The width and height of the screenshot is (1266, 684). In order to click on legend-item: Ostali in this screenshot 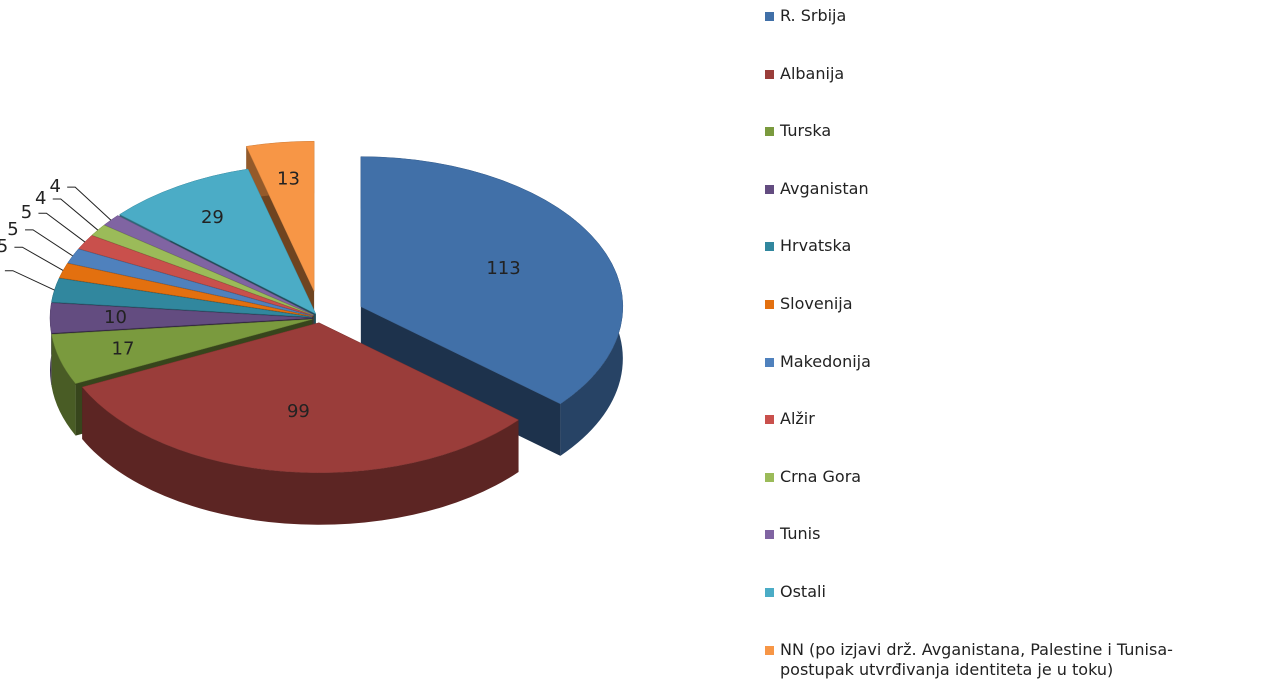, I will do `click(992, 592)`.